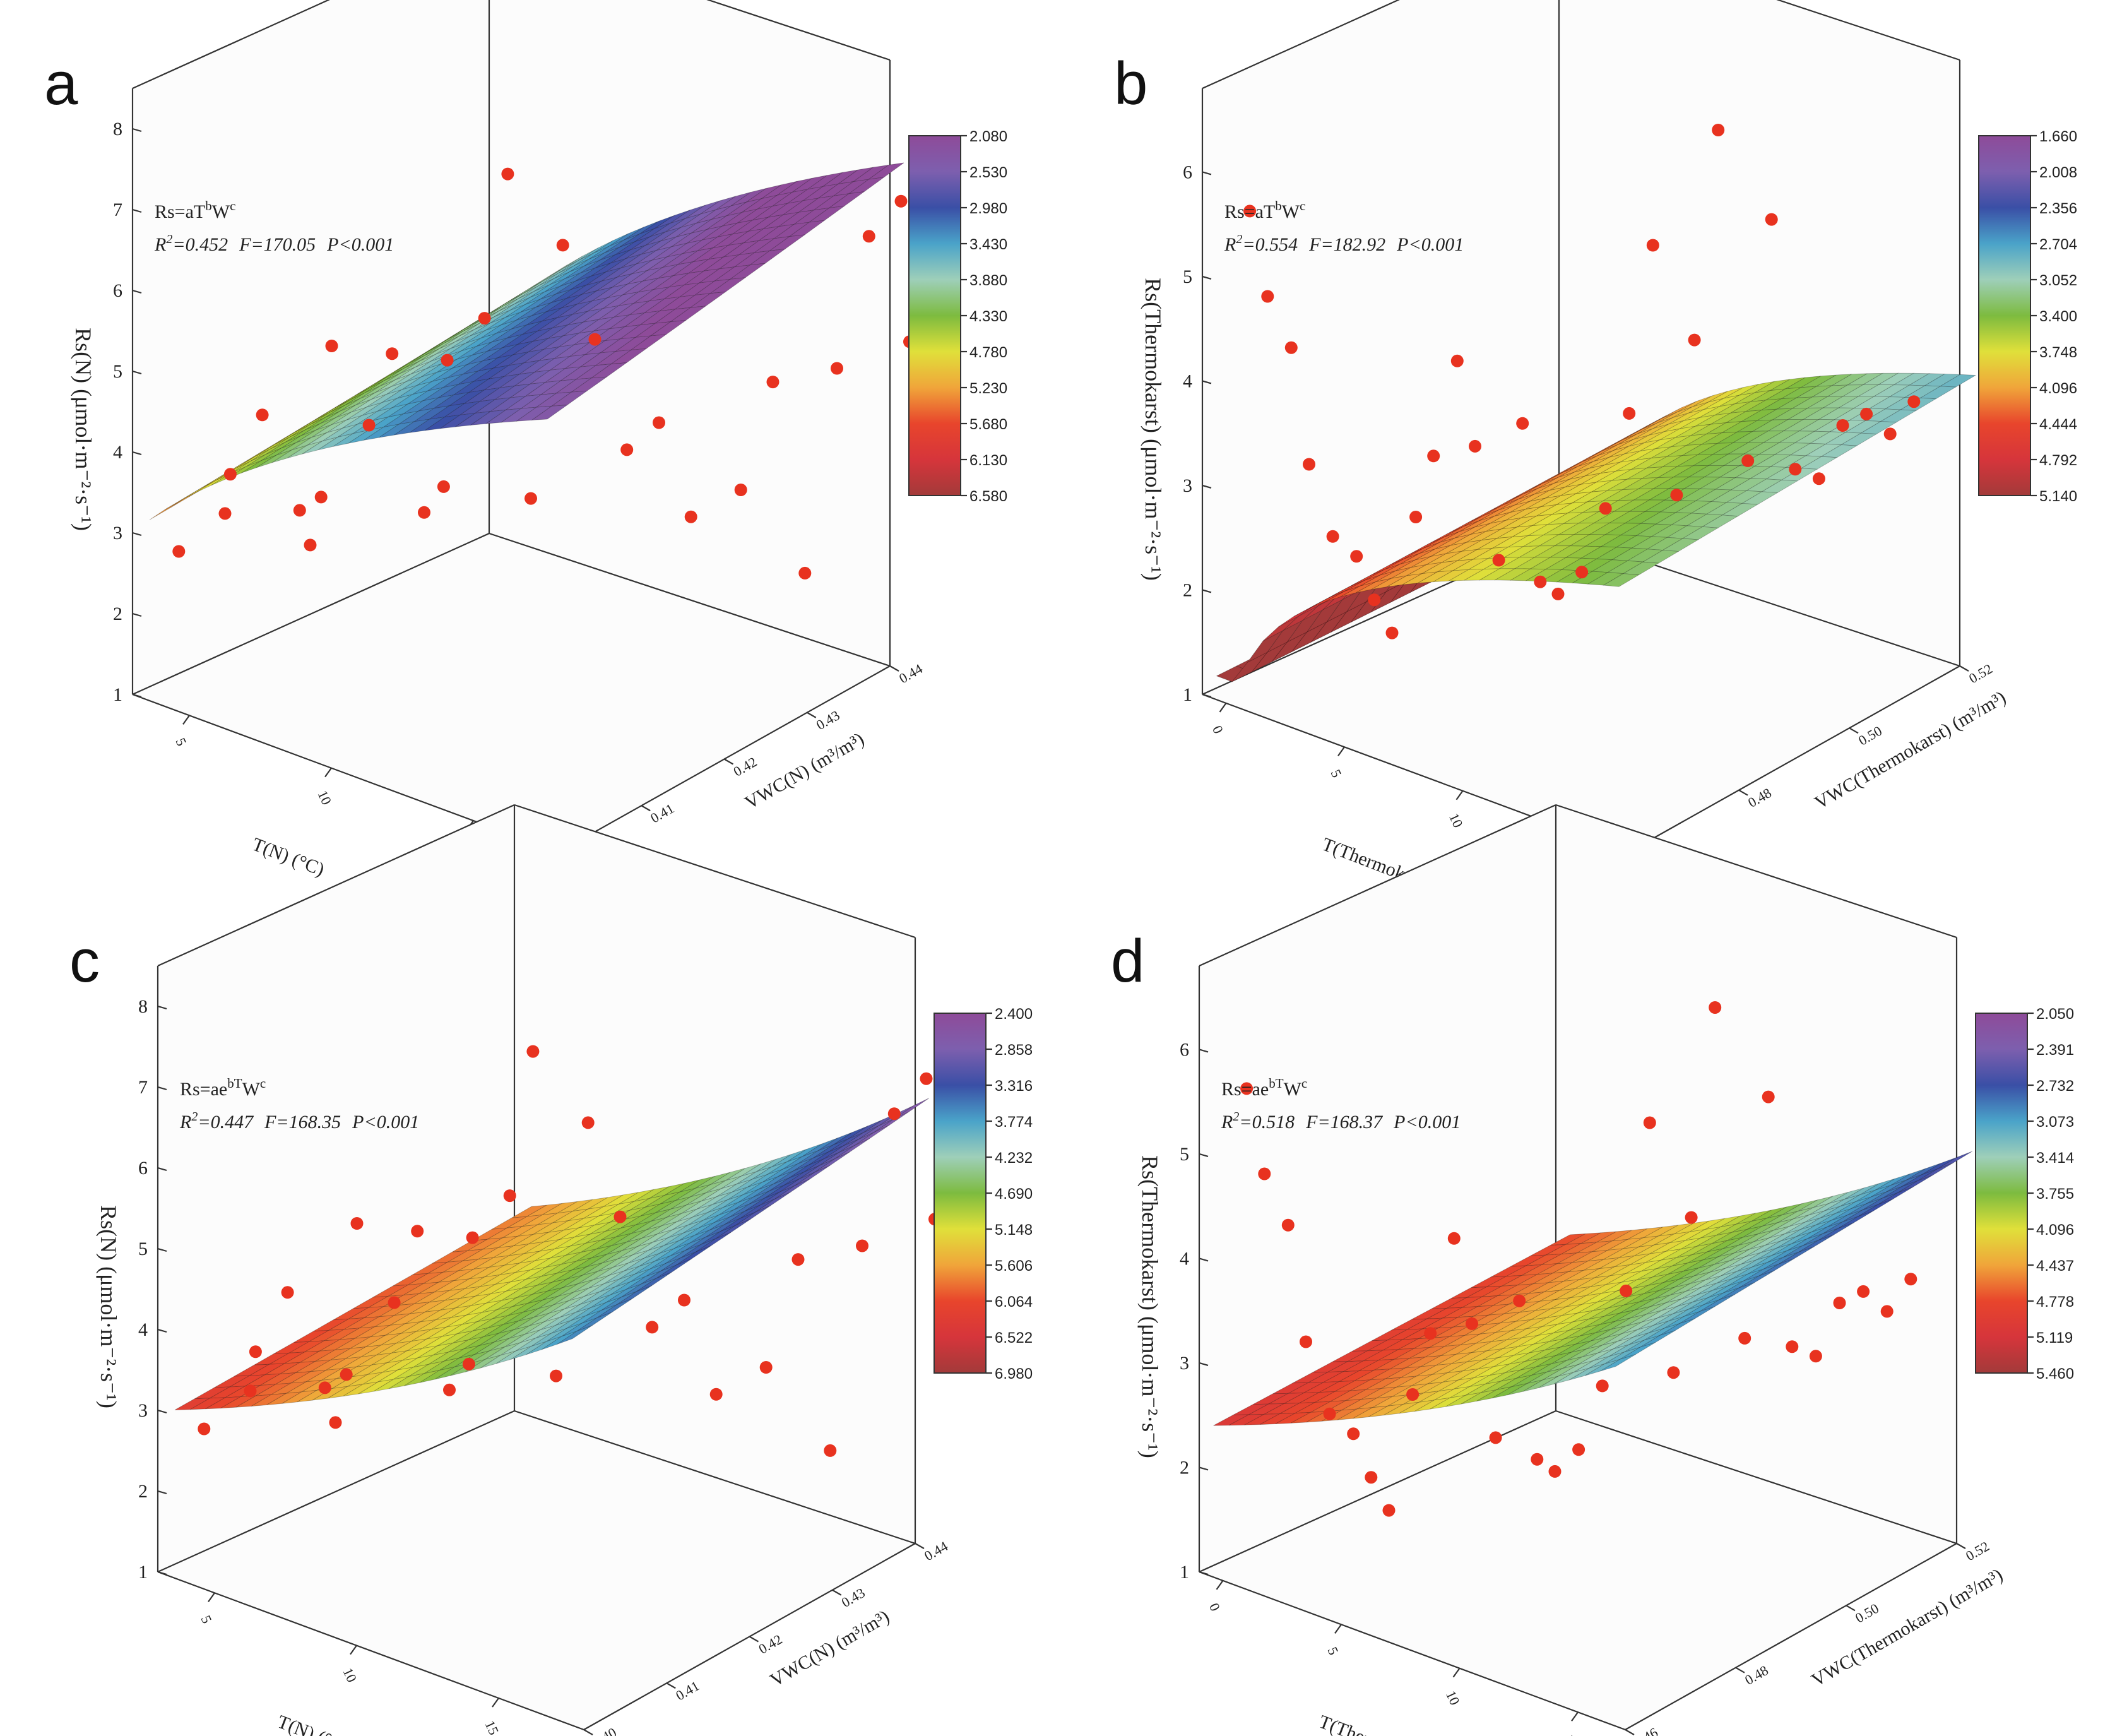  What do you see at coordinates (1757, 1675) in the screenshot?
I see `y-tick-label: 0.48` at bounding box center [1757, 1675].